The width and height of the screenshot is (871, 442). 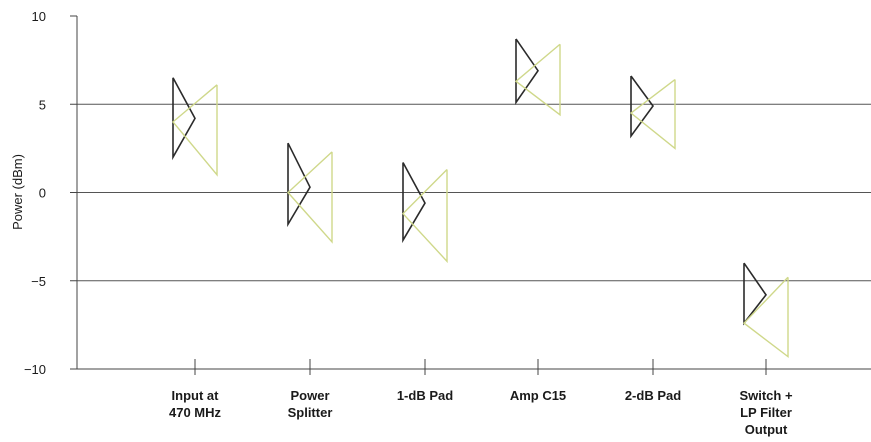 What do you see at coordinates (425, 395) in the screenshot?
I see `category-label: 1-dB Pad` at bounding box center [425, 395].